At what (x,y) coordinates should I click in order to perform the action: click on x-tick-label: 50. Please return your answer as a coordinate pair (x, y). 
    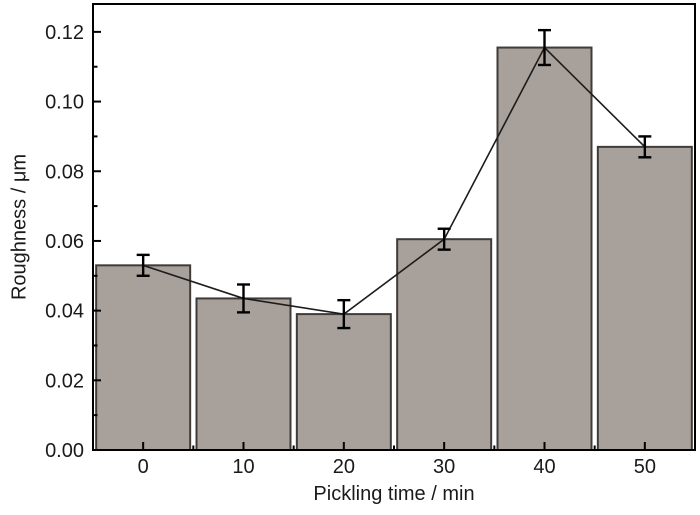
    Looking at the image, I should click on (645, 467).